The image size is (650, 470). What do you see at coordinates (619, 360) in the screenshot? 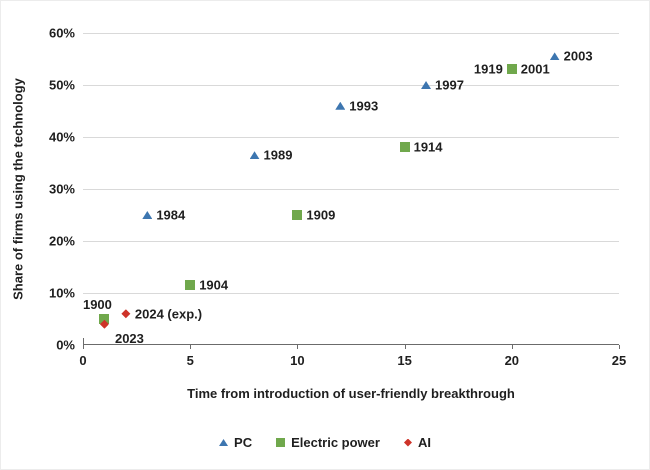
I see `x-tick-label: 25` at bounding box center [619, 360].